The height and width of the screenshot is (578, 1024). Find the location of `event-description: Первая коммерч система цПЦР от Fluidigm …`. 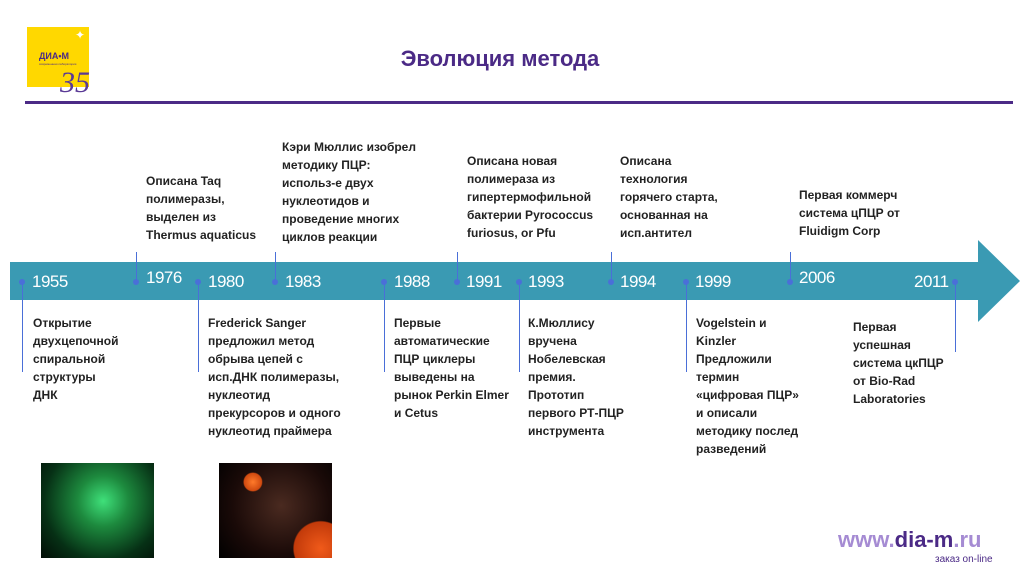

event-description: Первая коммерч система цПЦР от Fluidigm … is located at coordinates (849, 213).